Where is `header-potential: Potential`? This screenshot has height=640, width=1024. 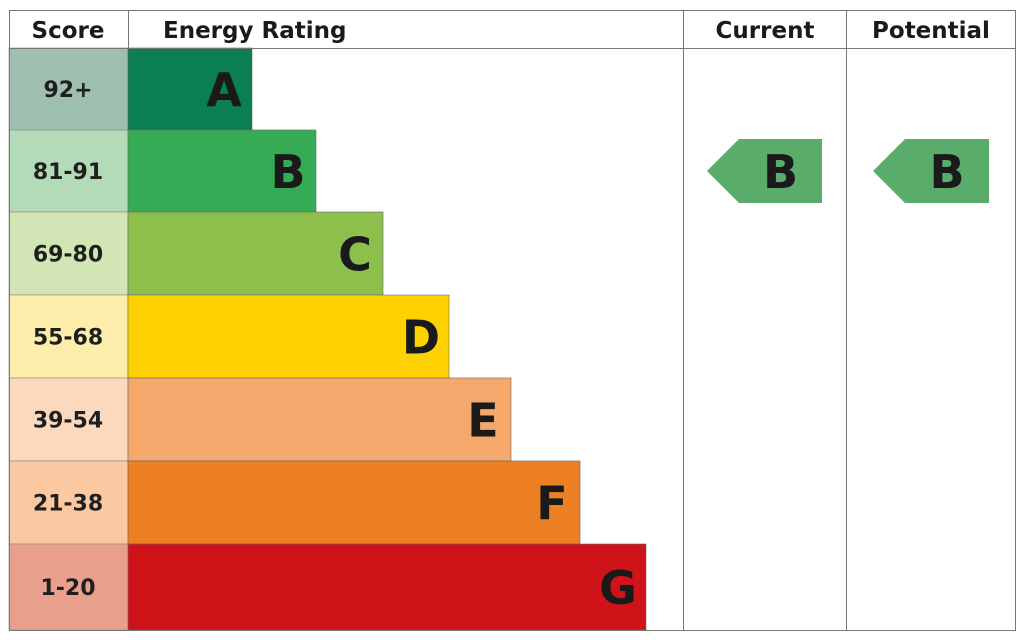 header-potential: Potential is located at coordinates (931, 31).